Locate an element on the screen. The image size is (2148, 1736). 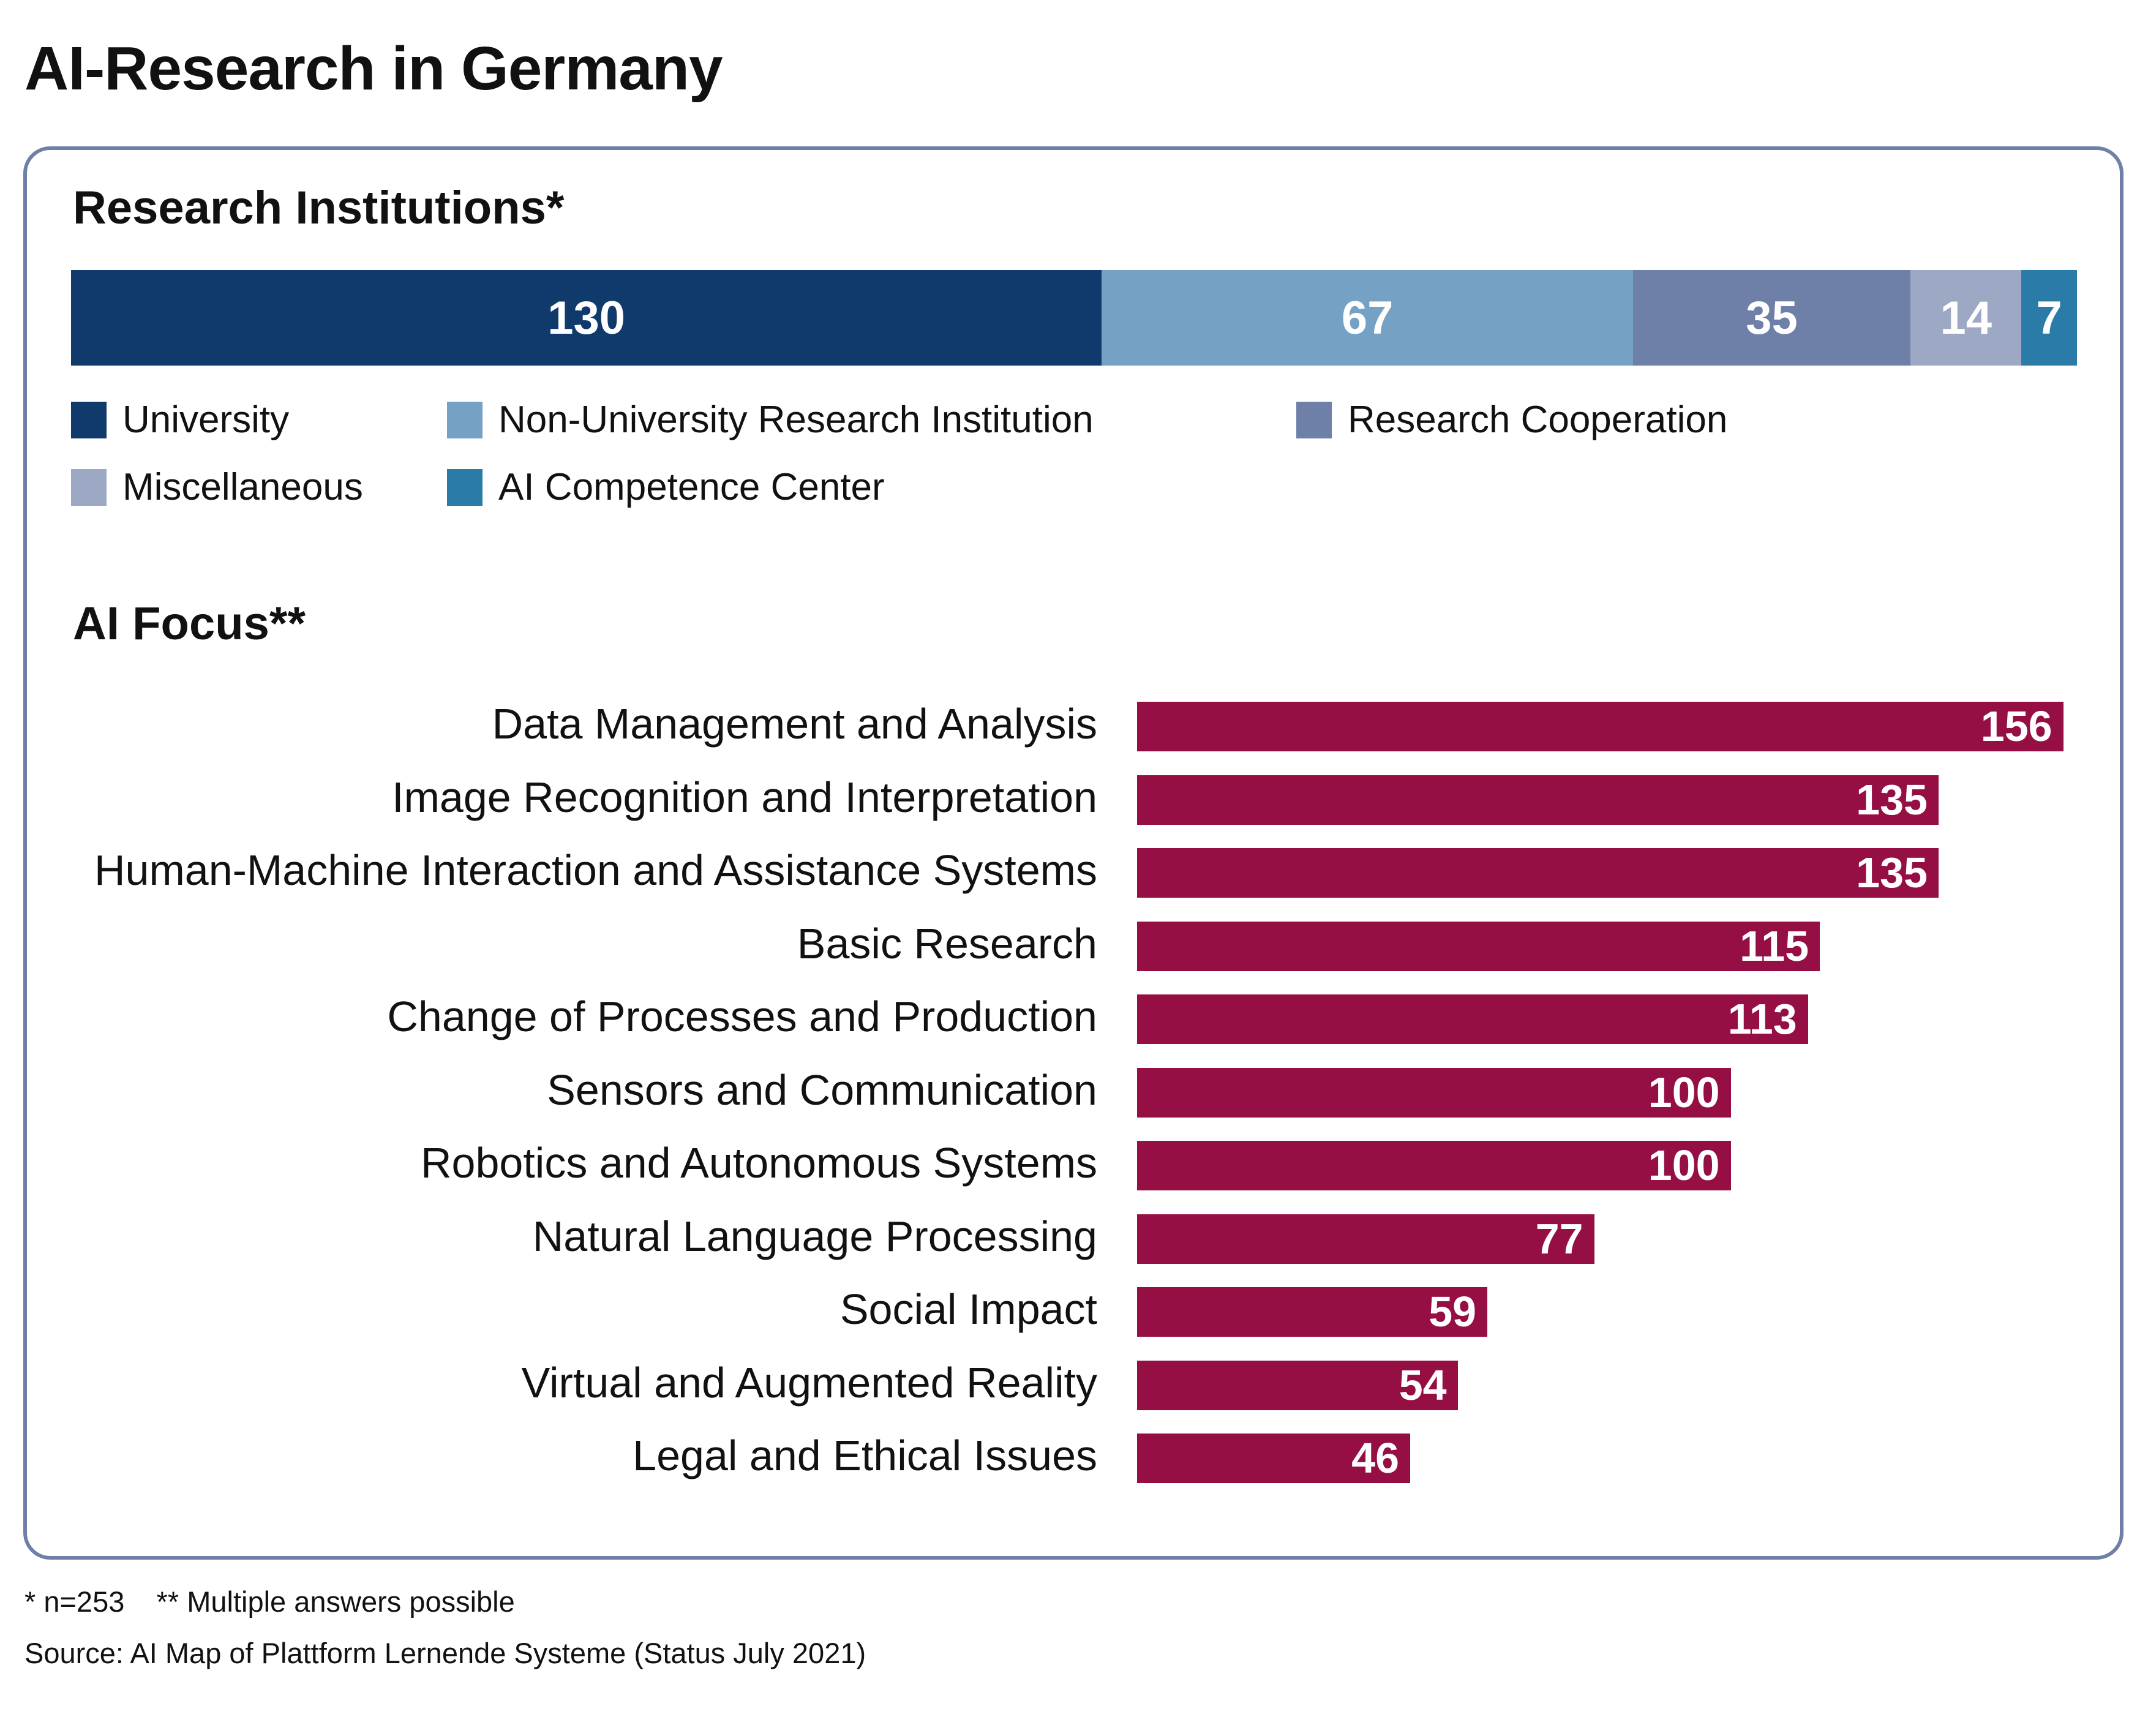
legend-item: Research Cooperation is located at coordinates (1511, 420).